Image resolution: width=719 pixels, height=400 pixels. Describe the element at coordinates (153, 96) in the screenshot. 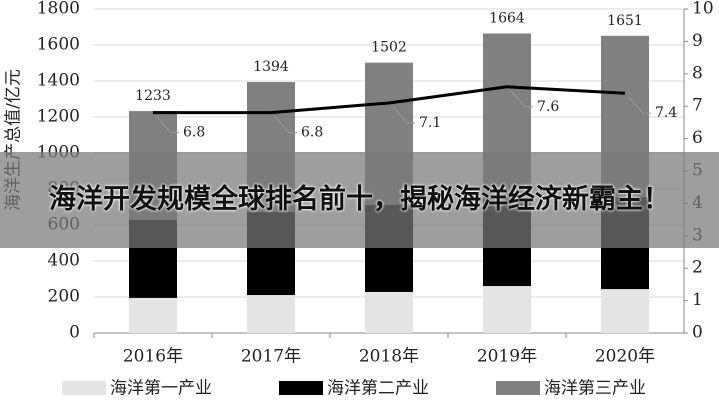

I see `total-label: 1233` at that location.